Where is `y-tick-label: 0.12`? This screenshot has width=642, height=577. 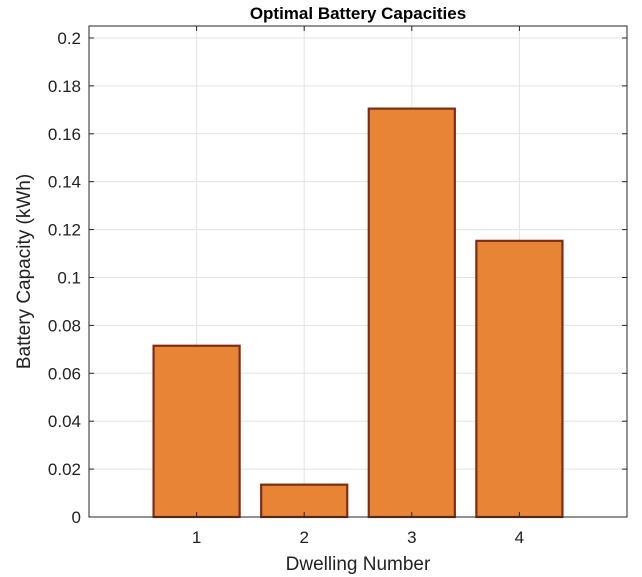
y-tick-label: 0.12 is located at coordinates (64, 230).